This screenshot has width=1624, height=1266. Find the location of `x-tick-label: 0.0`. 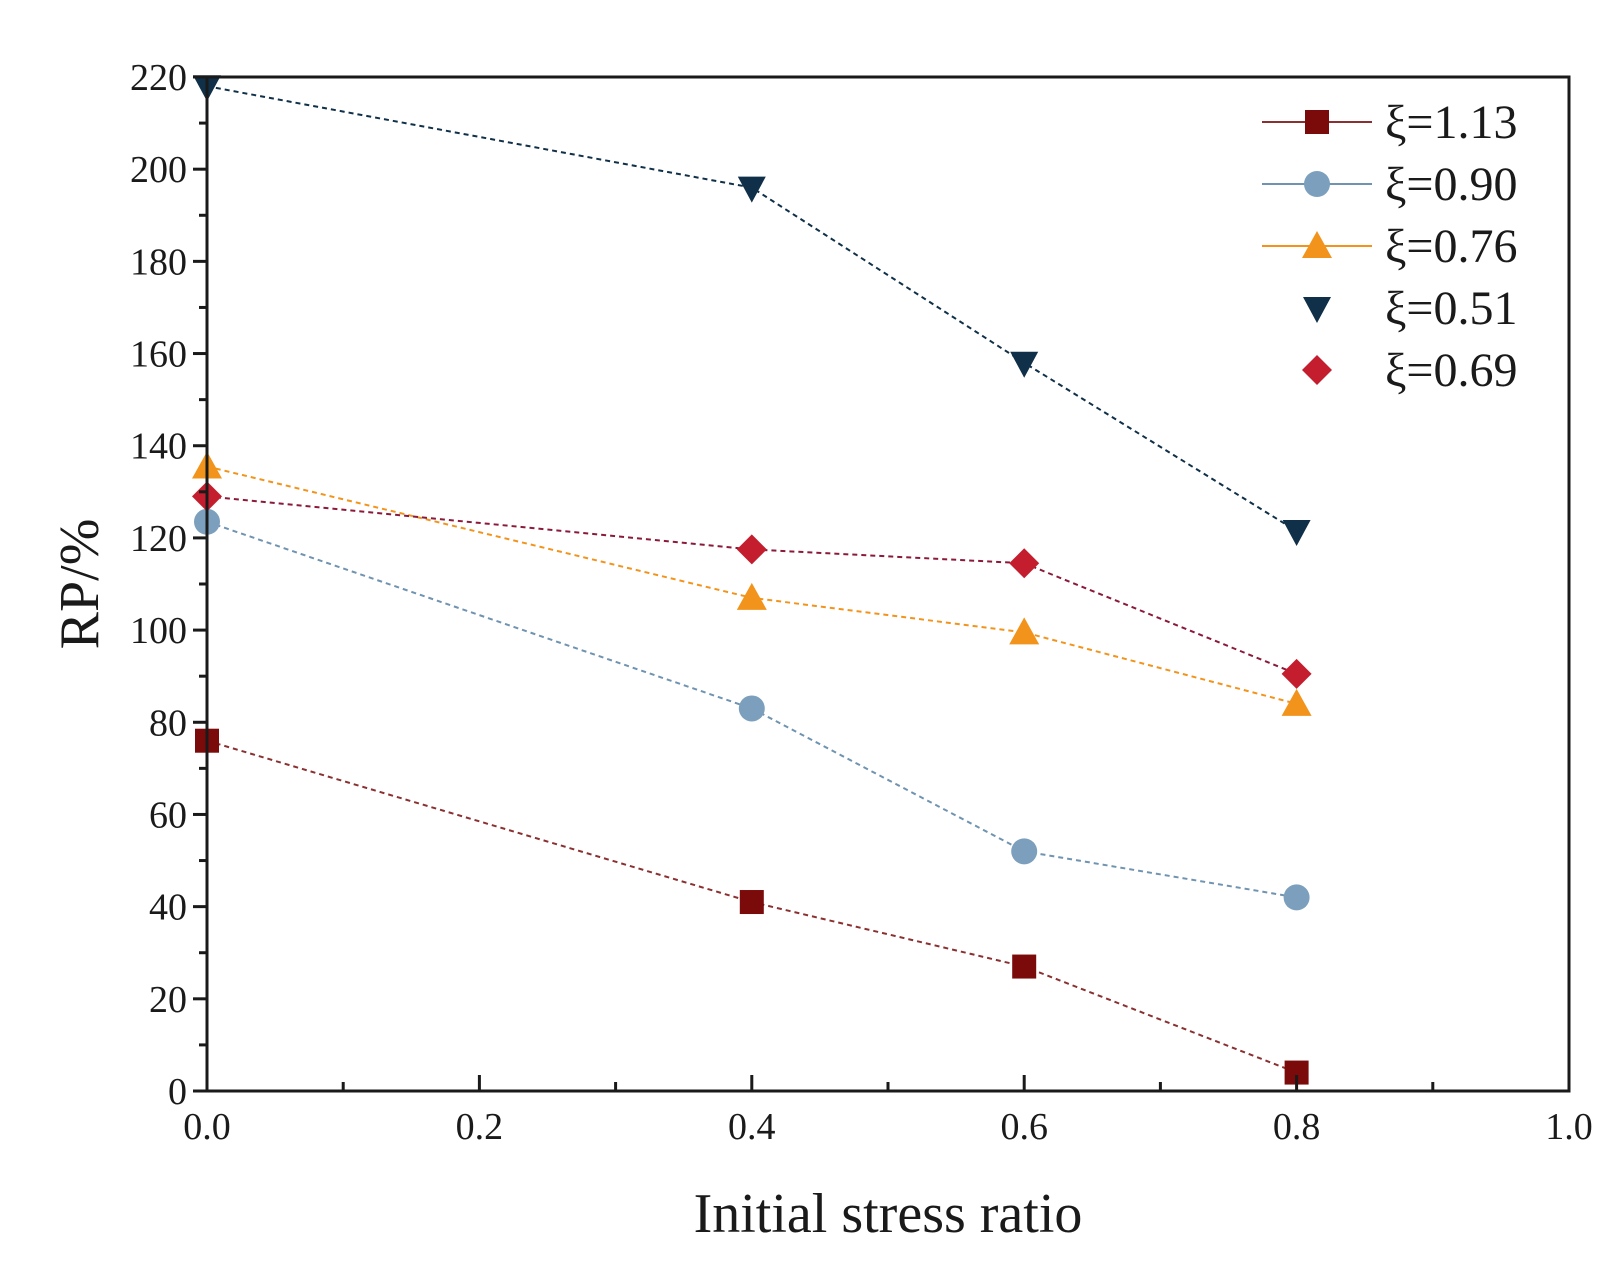

x-tick-label: 0.0 is located at coordinates (207, 1127).